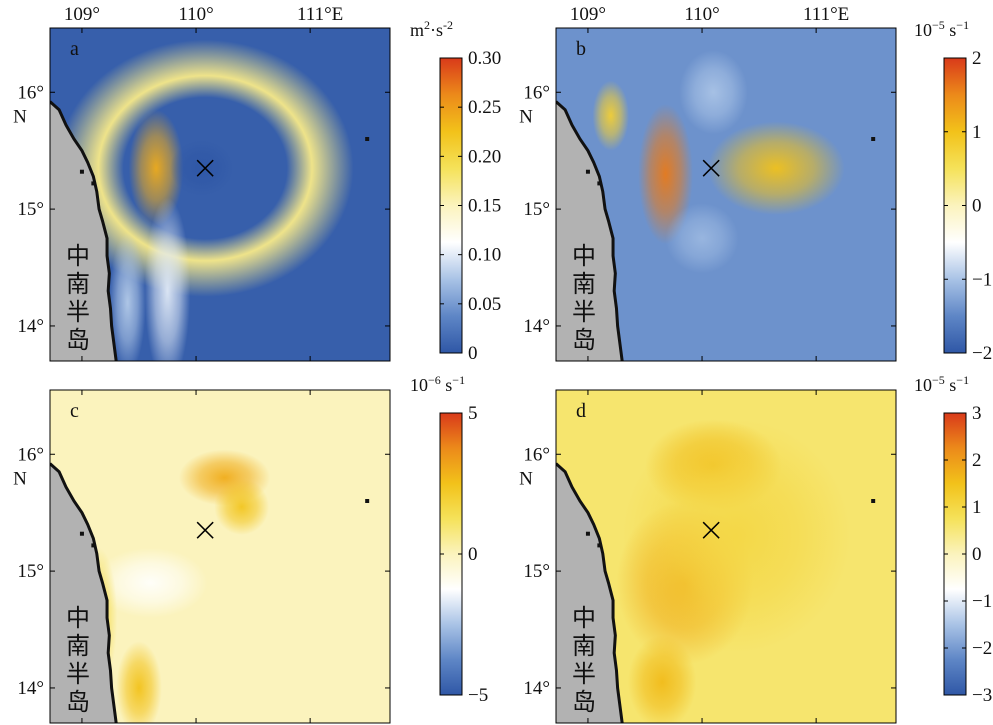 Image resolution: width=993 pixels, height=725 pixels. I want to click on colorbar-tick-label: −2, so click(982, 648).